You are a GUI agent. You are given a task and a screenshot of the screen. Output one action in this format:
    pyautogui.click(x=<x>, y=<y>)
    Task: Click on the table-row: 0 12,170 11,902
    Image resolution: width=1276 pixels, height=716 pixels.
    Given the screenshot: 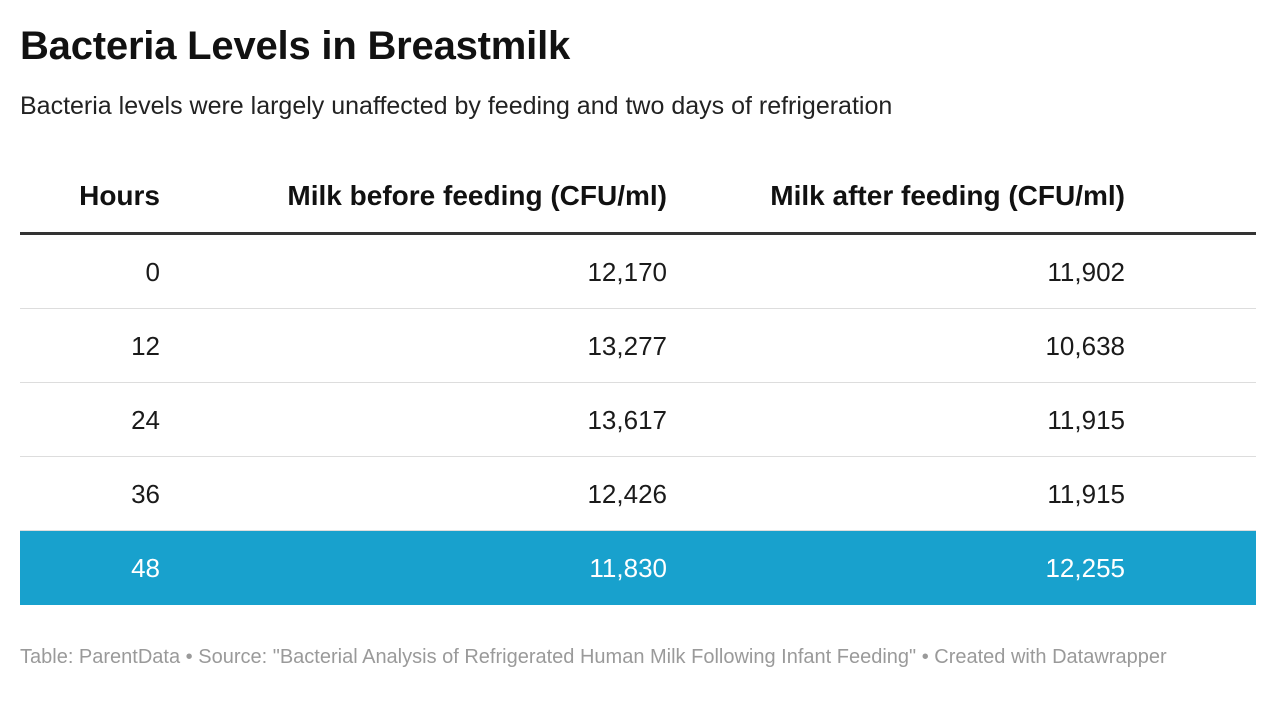 What is the action you would take?
    pyautogui.click(x=638, y=272)
    